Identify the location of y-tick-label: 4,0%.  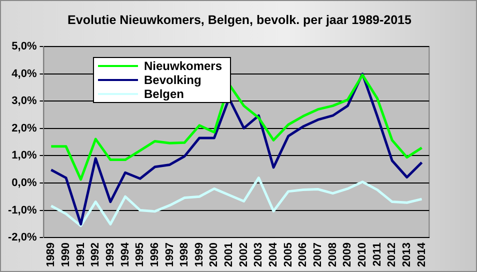
(24, 74).